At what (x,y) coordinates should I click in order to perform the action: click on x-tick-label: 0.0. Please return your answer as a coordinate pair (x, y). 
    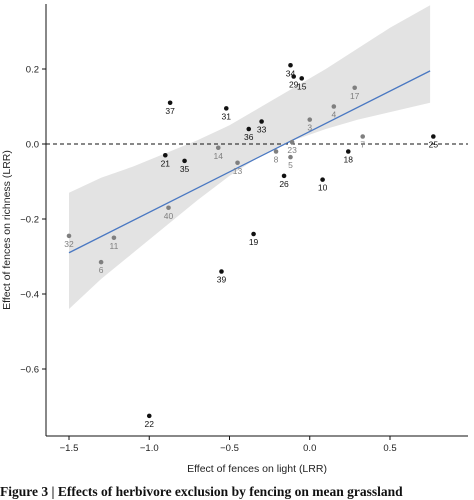
    Looking at the image, I should click on (309, 448).